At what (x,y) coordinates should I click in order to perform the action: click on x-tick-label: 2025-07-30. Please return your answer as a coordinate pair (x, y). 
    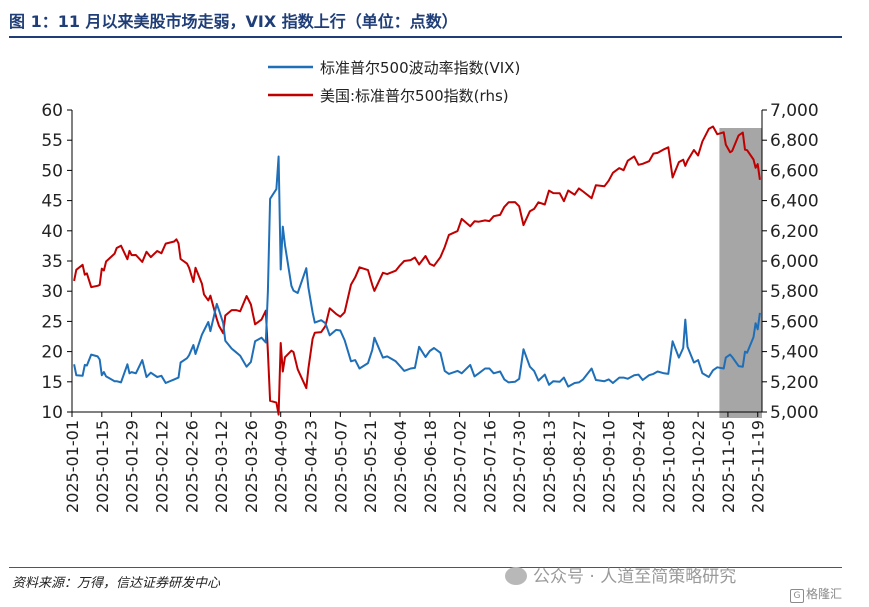
    Looking at the image, I should click on (519, 466).